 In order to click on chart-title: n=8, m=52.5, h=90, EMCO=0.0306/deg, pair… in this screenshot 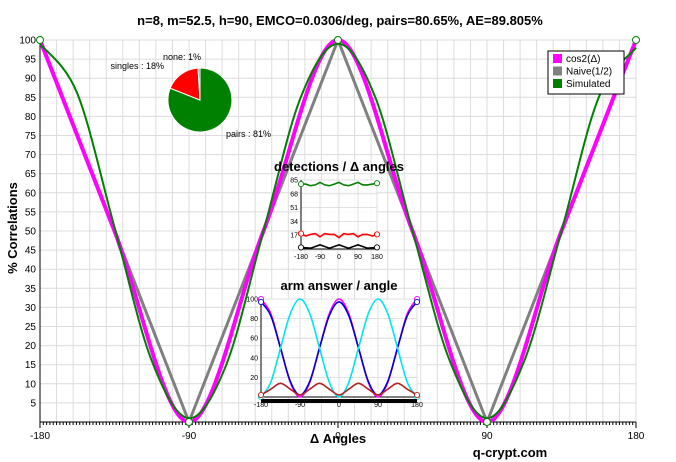, I will do `click(340, 20)`.